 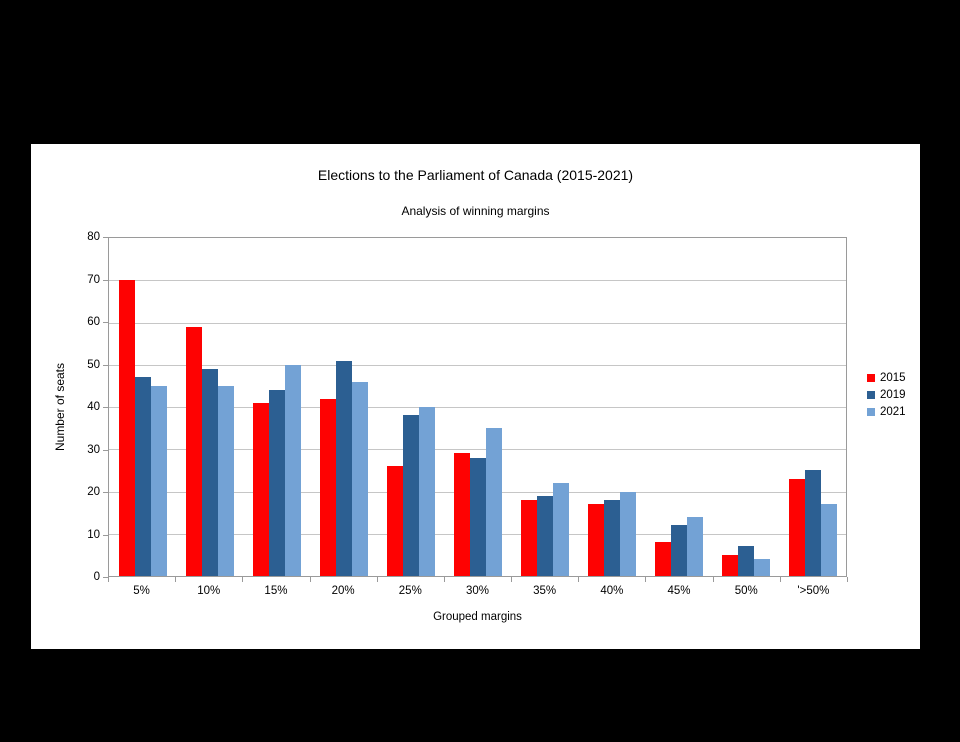 What do you see at coordinates (679, 591) in the screenshot?
I see `x-tick-label-45%: 45%` at bounding box center [679, 591].